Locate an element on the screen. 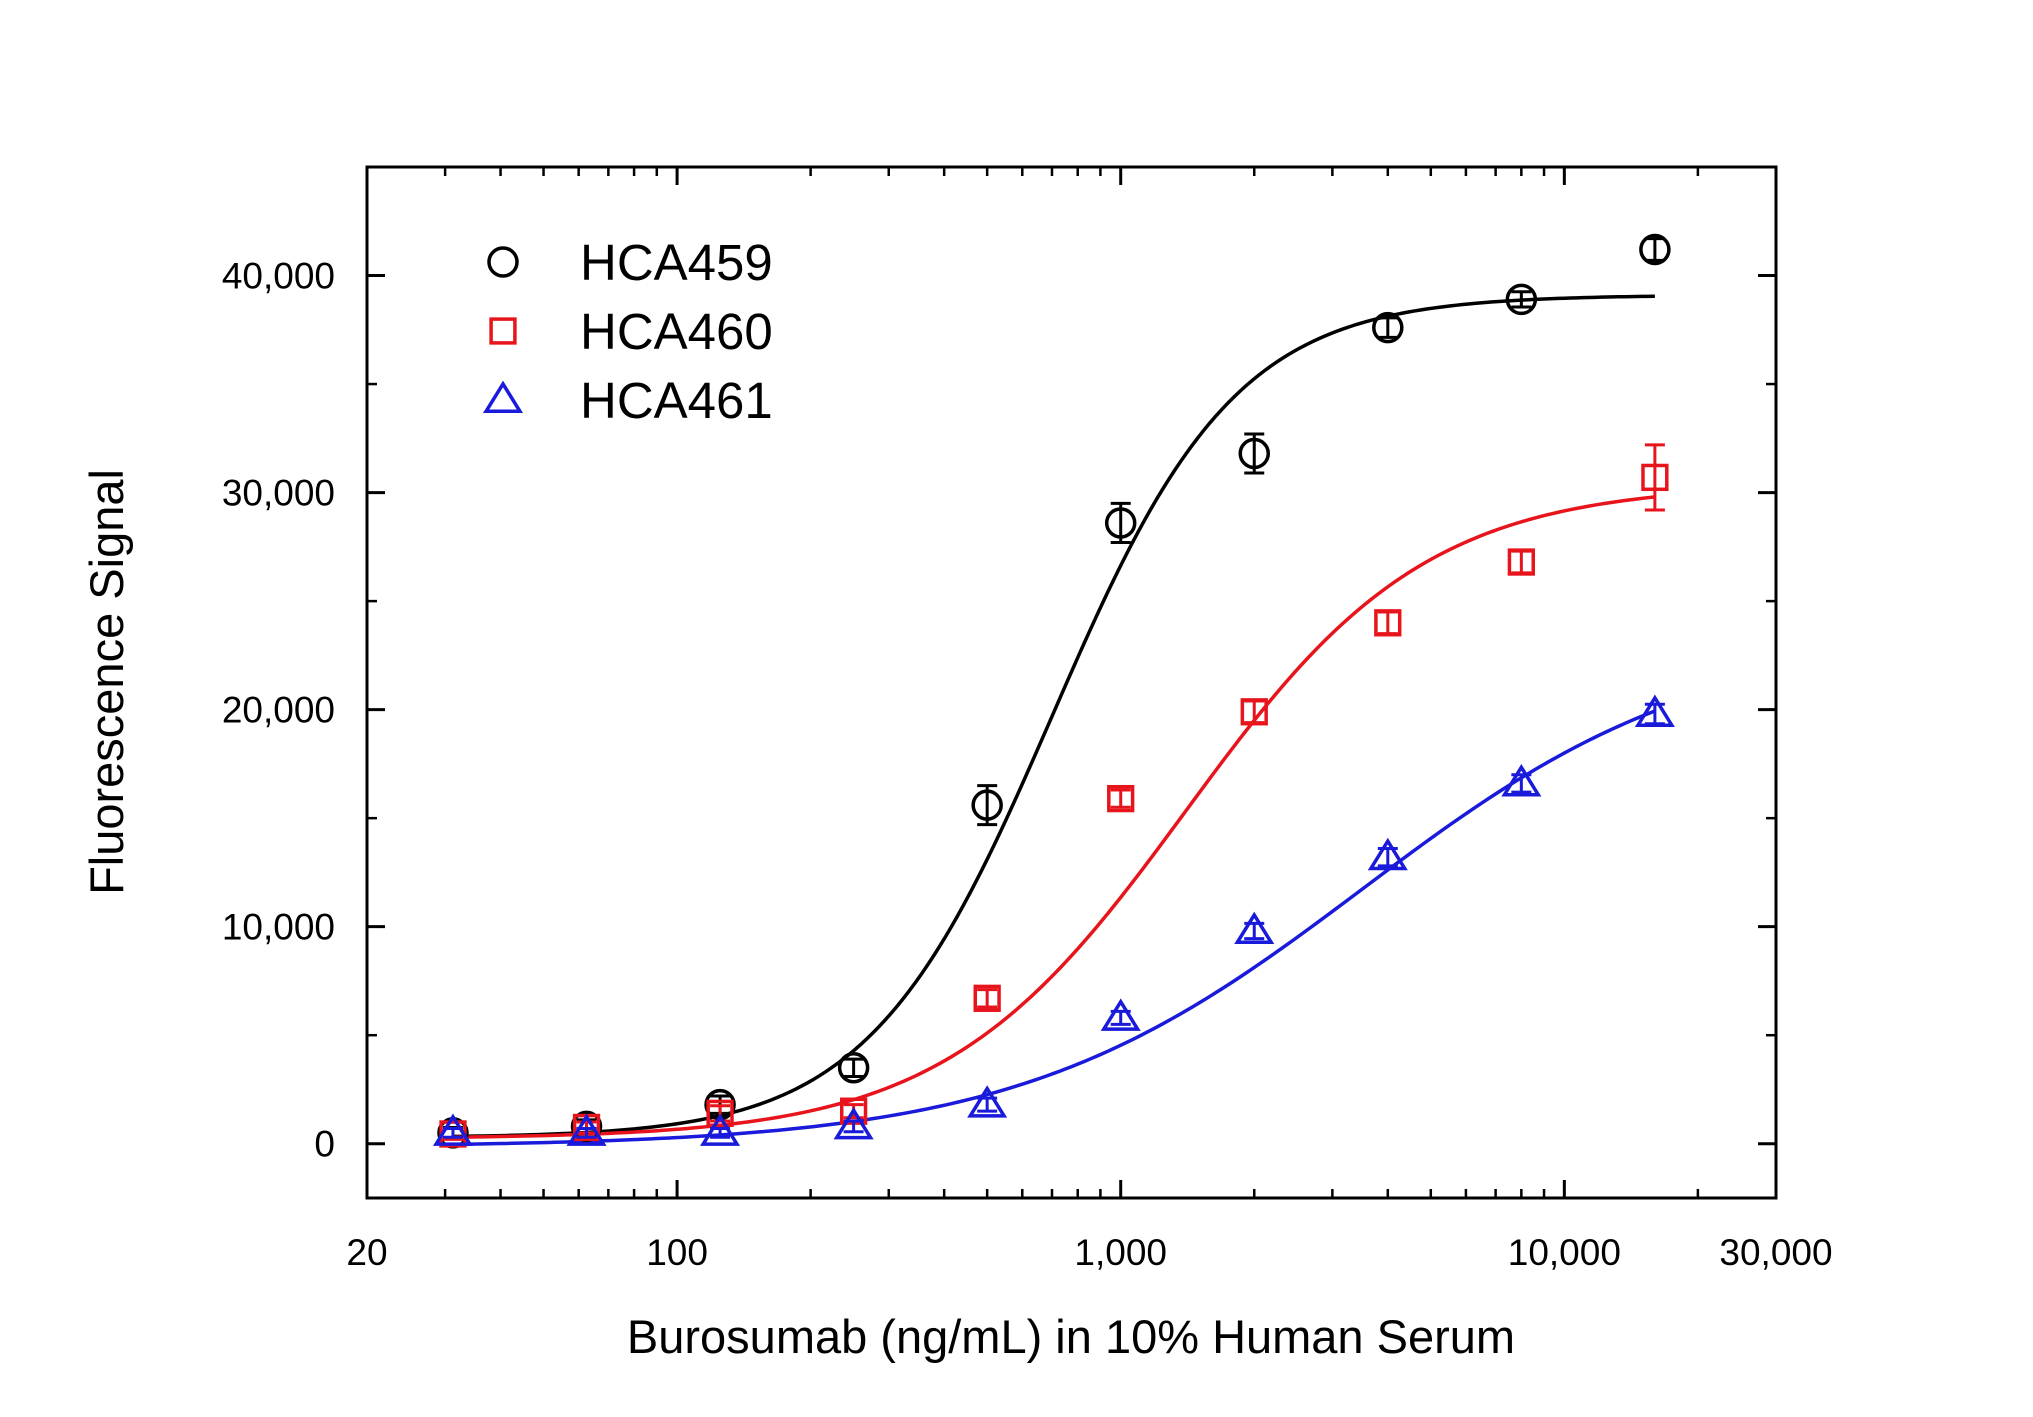 The height and width of the screenshot is (1417, 2033). x-tick-label: 1,000 is located at coordinates (1120, 1252).